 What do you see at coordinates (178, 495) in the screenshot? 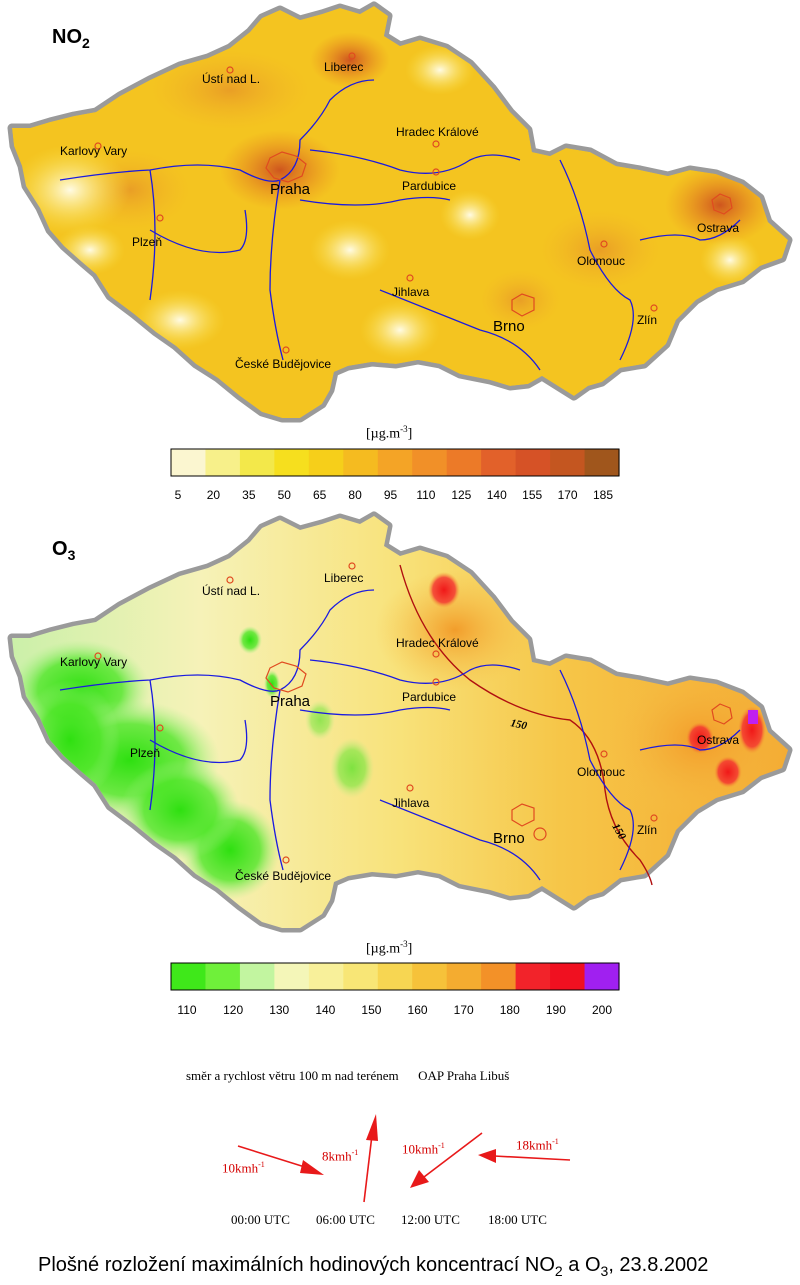
I see `scale-tick-label: 5` at bounding box center [178, 495].